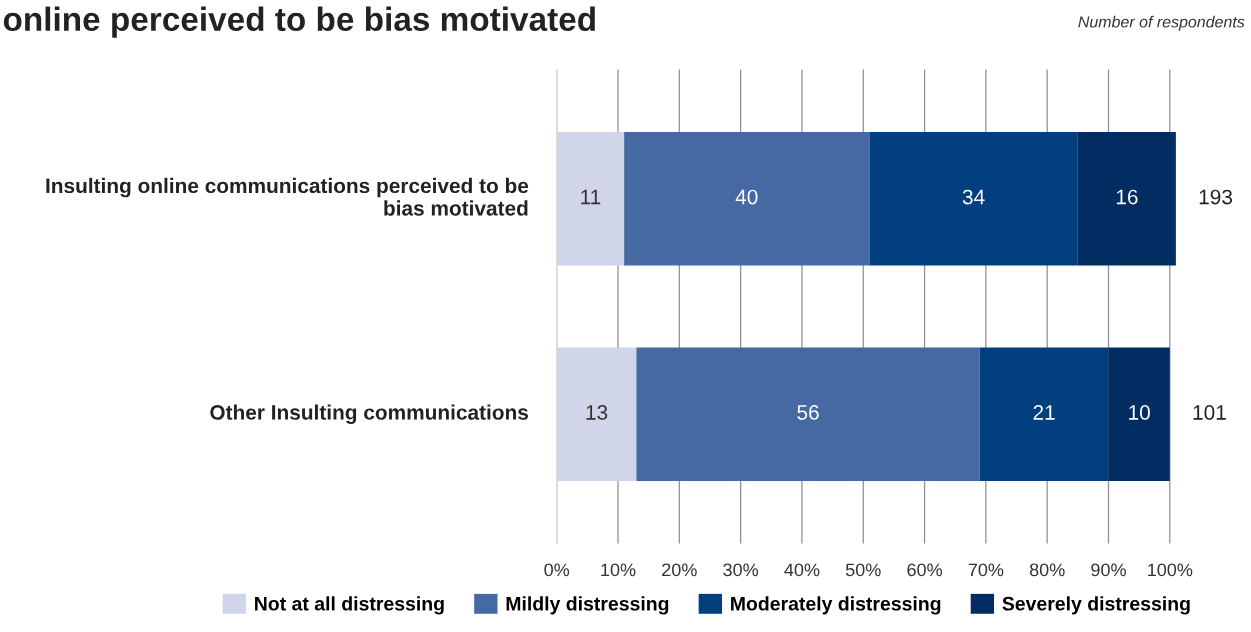  What do you see at coordinates (287, 196) in the screenshot?
I see `y-tick-label: Insulting online communications perceived to be bias motivated` at bounding box center [287, 196].